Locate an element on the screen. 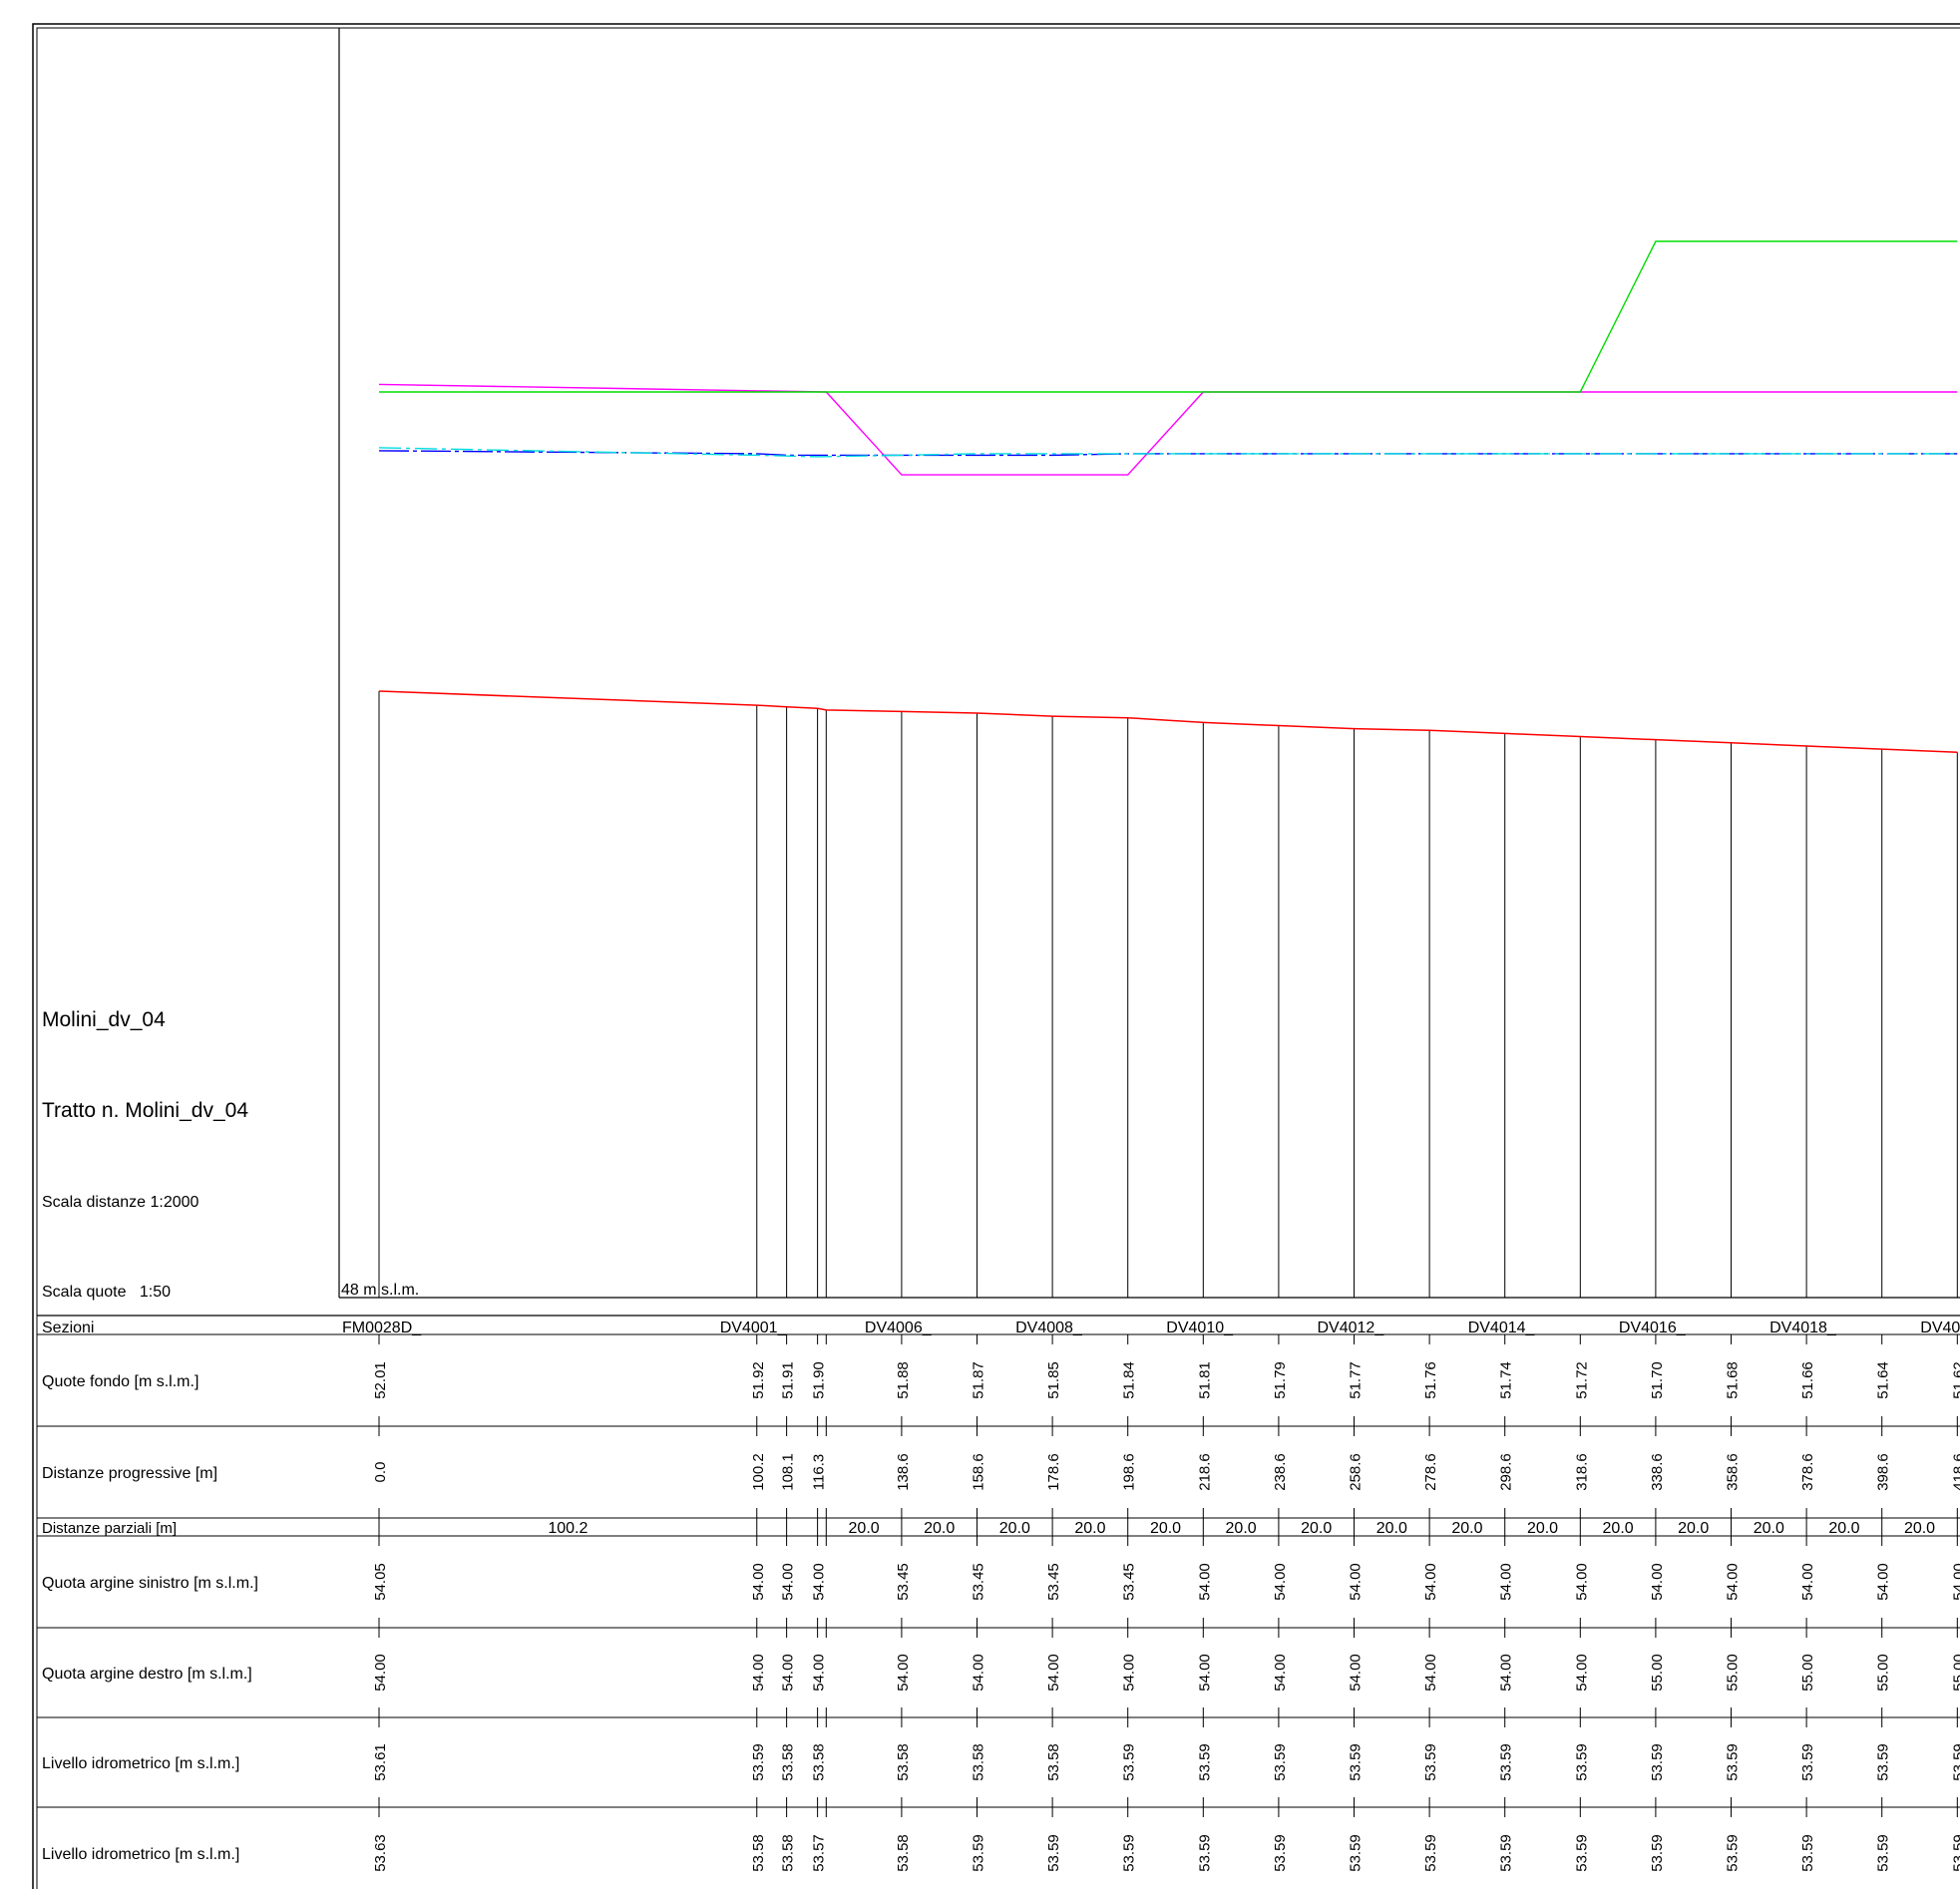 The height and width of the screenshot is (1889, 1960). sections-row-label: Sezioni is located at coordinates (68, 1328).